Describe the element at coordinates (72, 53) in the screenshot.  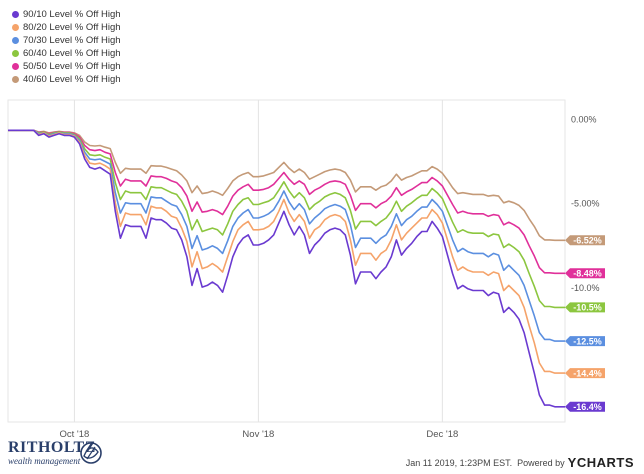
I see `legend-label: 60/40 Level % Off High` at that location.